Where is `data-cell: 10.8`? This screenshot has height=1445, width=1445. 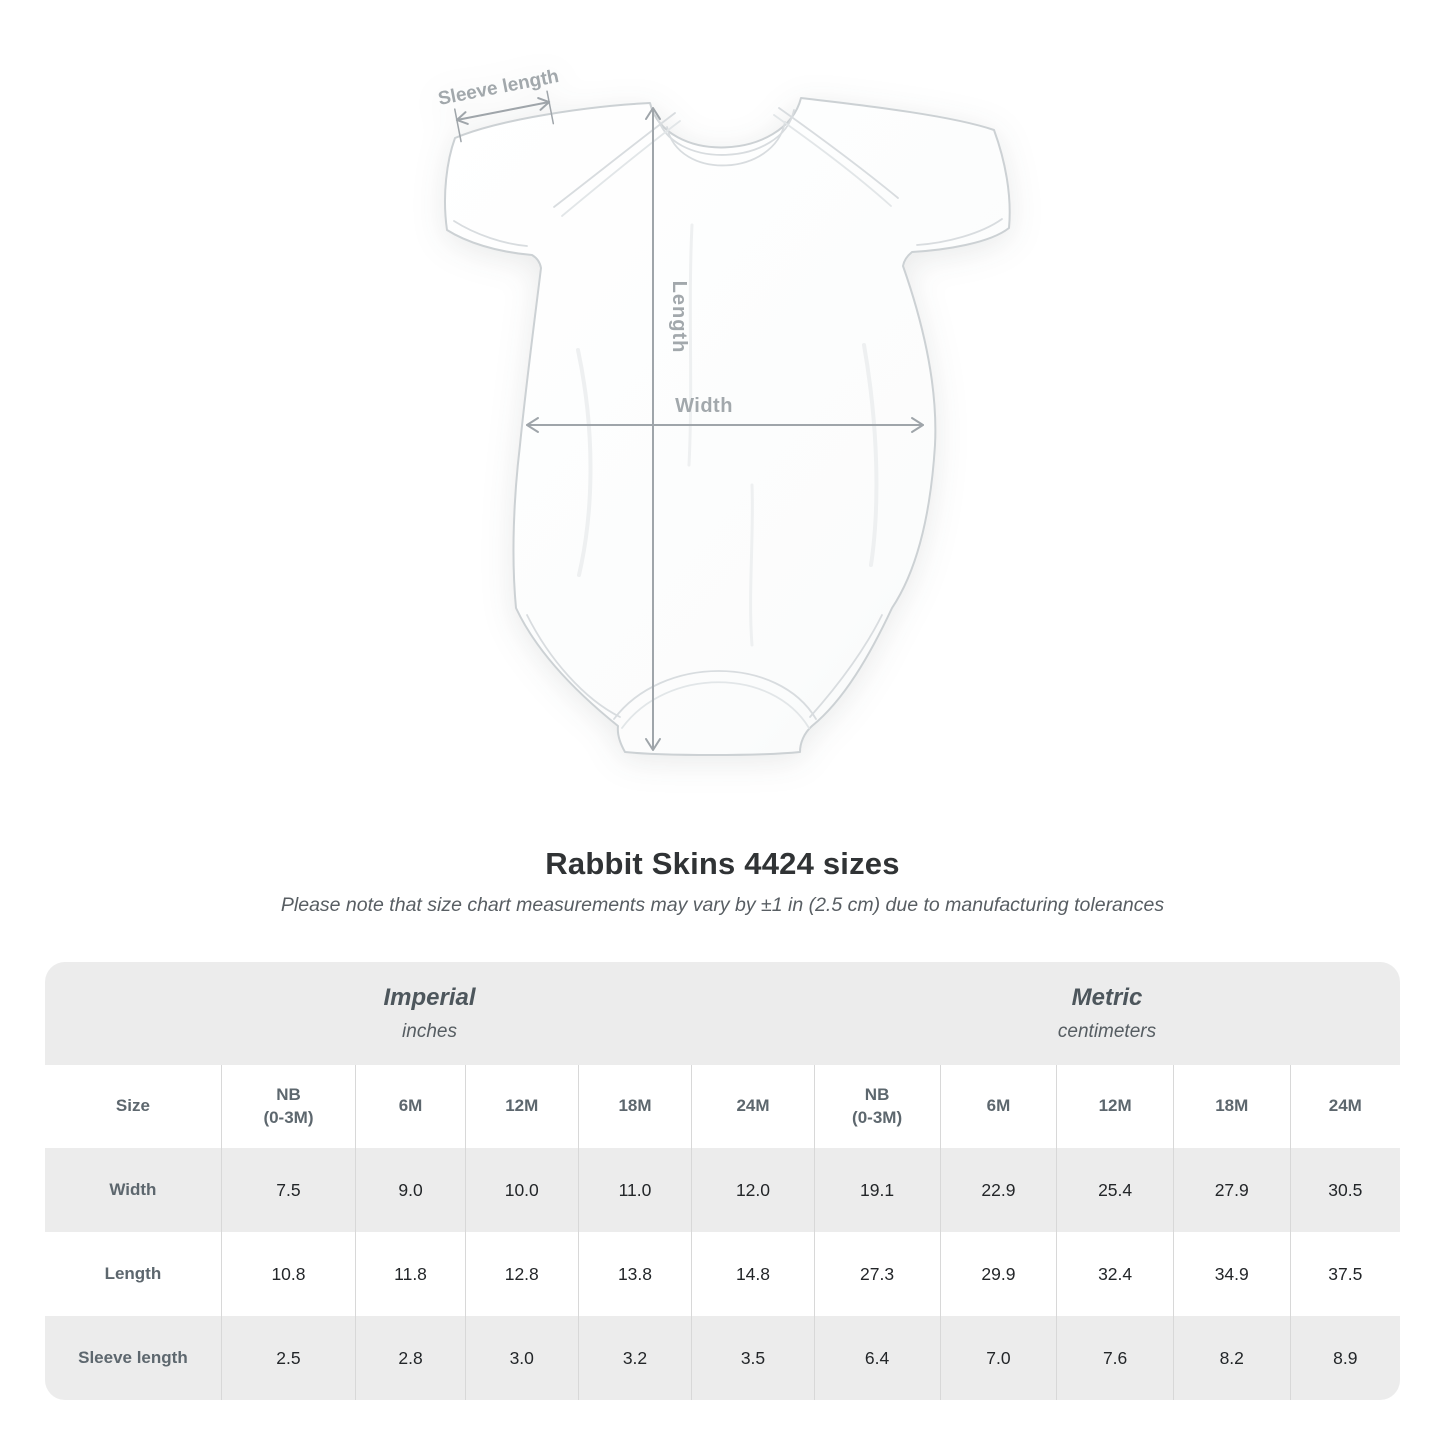 data-cell: 10.8 is located at coordinates (288, 1274).